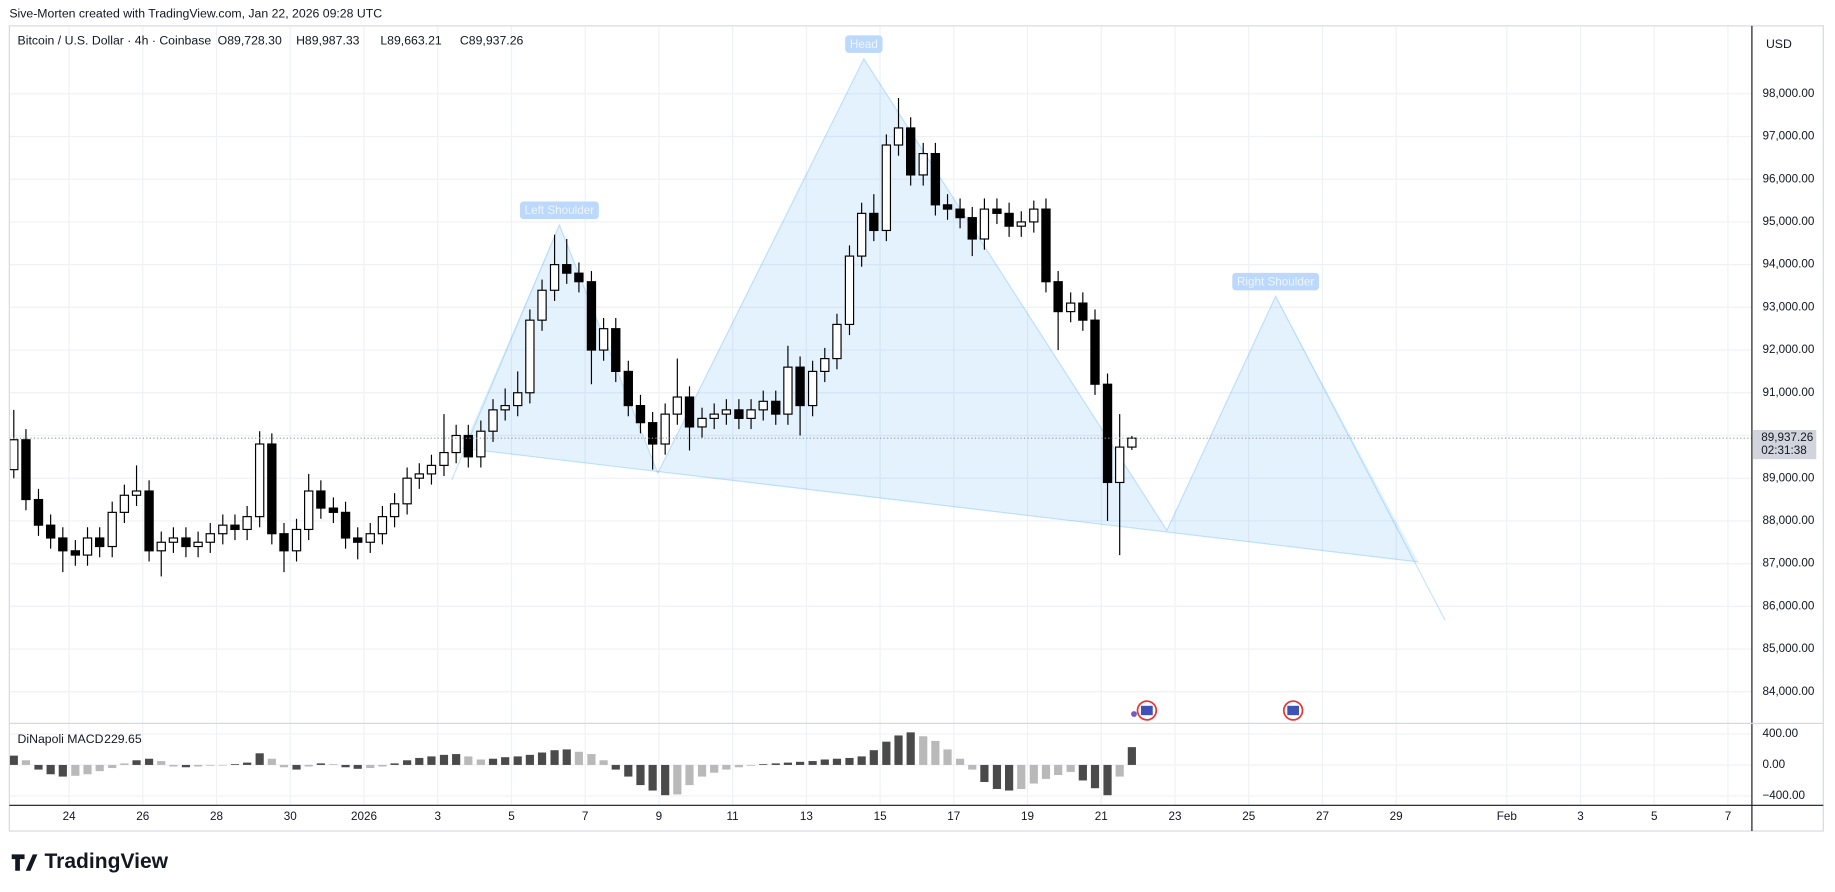 The image size is (1835, 892). What do you see at coordinates (1788, 520) in the screenshot?
I see `y-tick-label: 88,000.00` at bounding box center [1788, 520].